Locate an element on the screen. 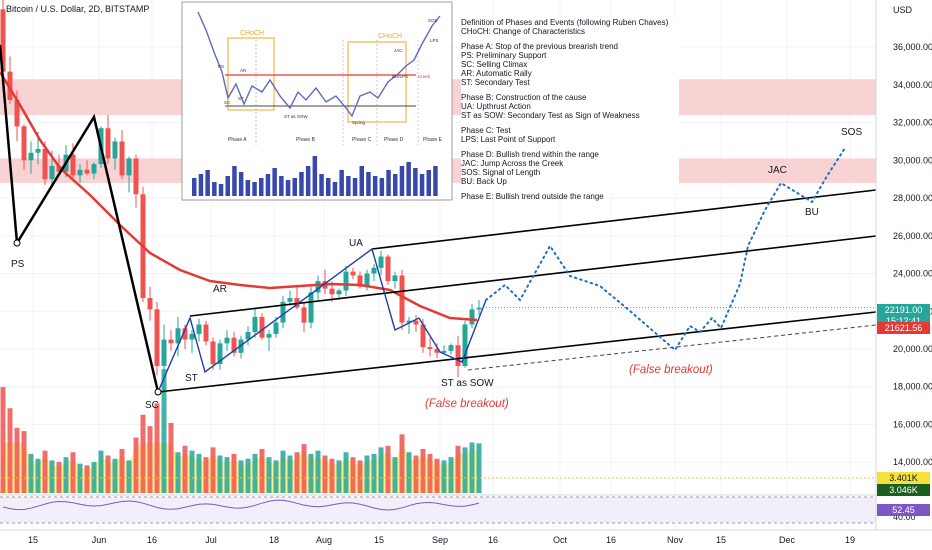  last-price-tag: 22191.00 is located at coordinates (903, 310).